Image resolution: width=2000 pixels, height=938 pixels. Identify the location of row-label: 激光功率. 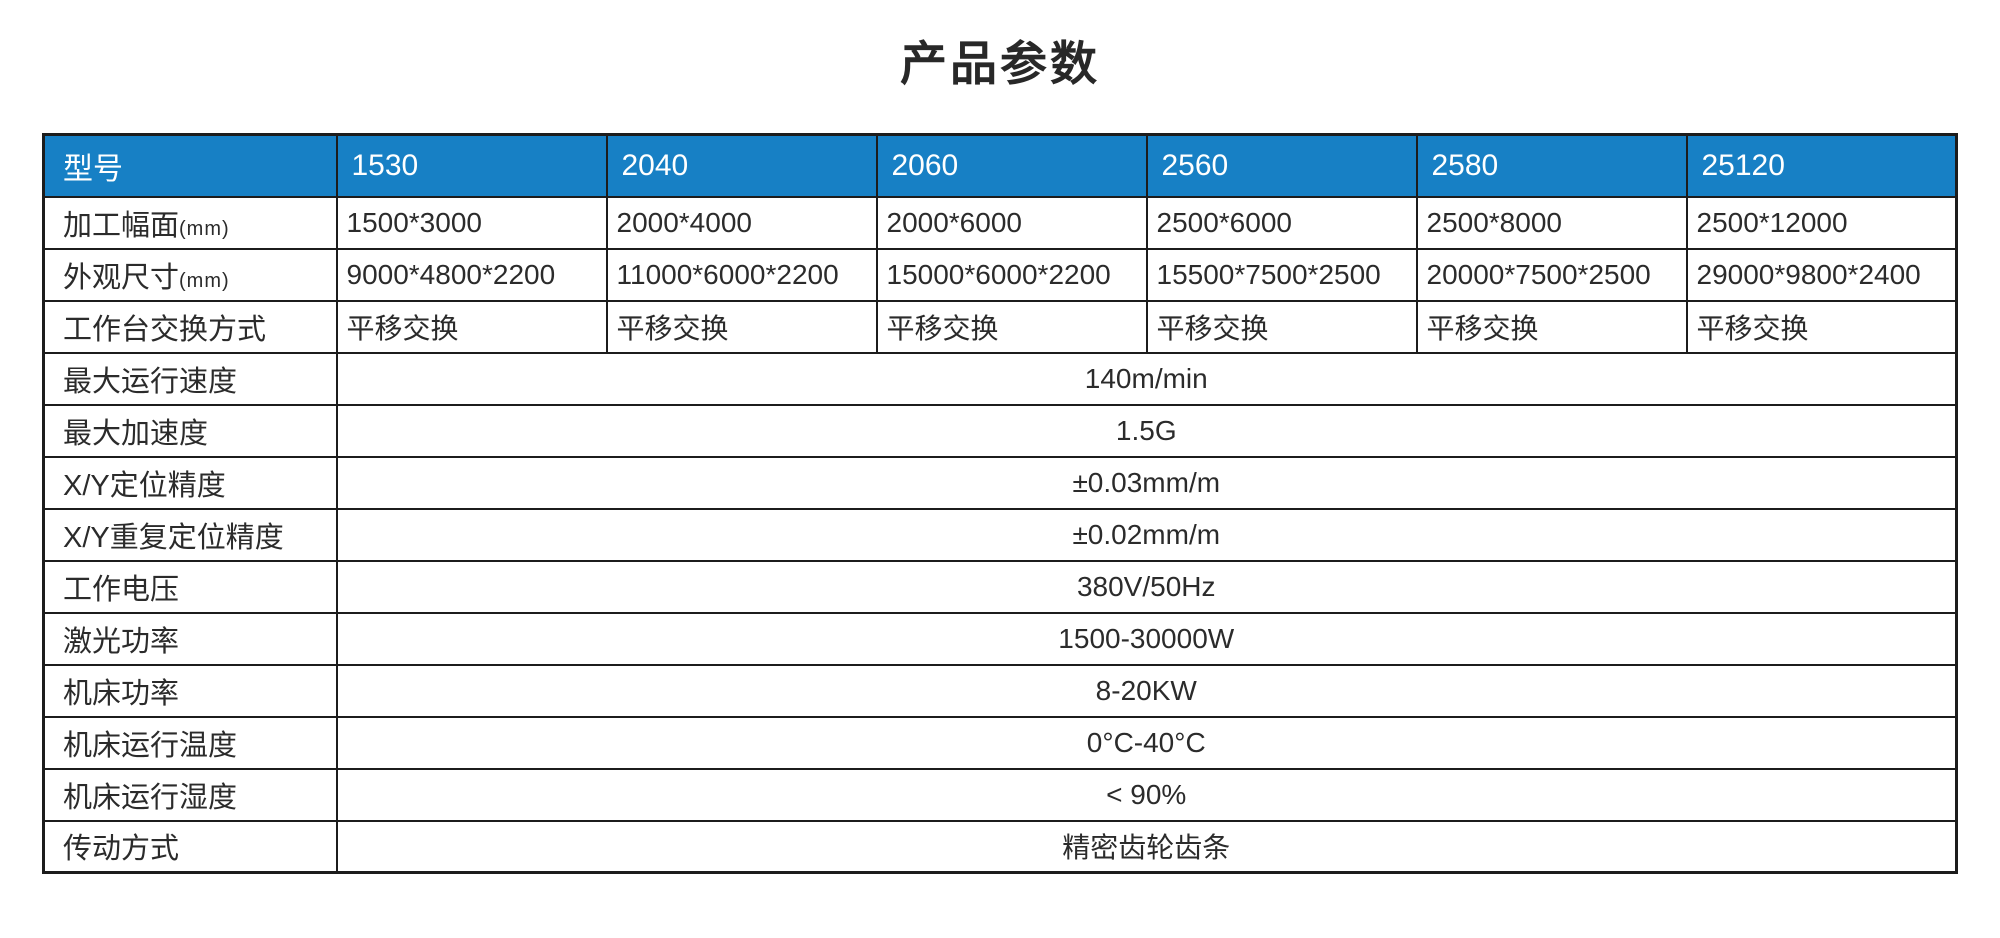
(190, 638).